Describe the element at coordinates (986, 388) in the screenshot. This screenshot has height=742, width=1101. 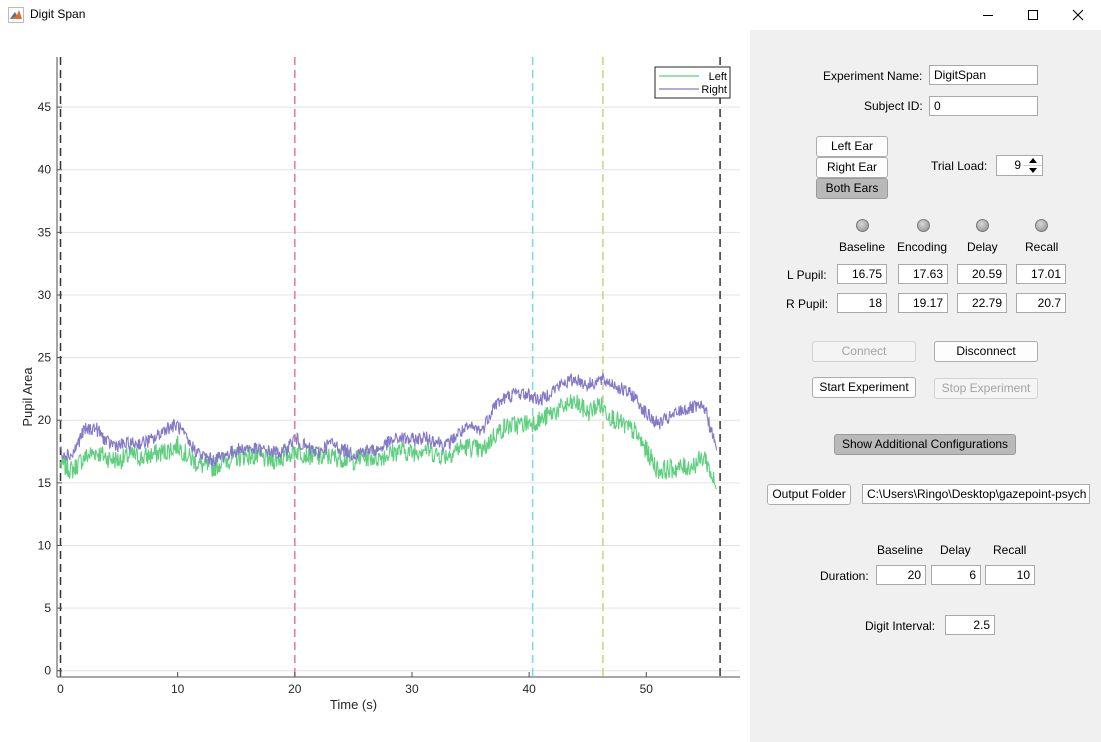
I see `stop-experiment-button: Stop Experiment` at that location.